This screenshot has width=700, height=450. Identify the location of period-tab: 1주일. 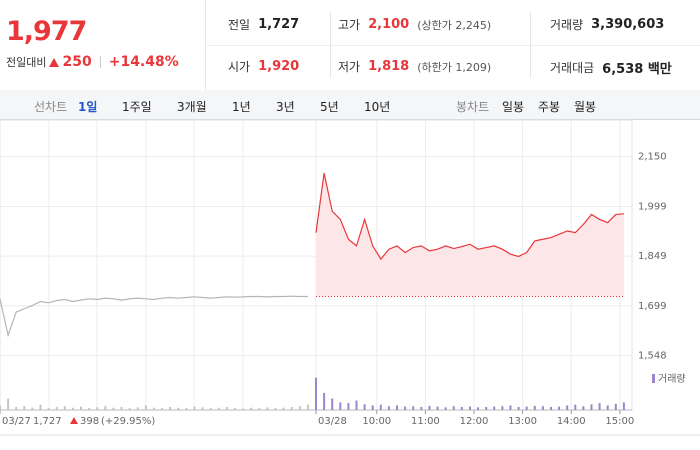
(137, 107).